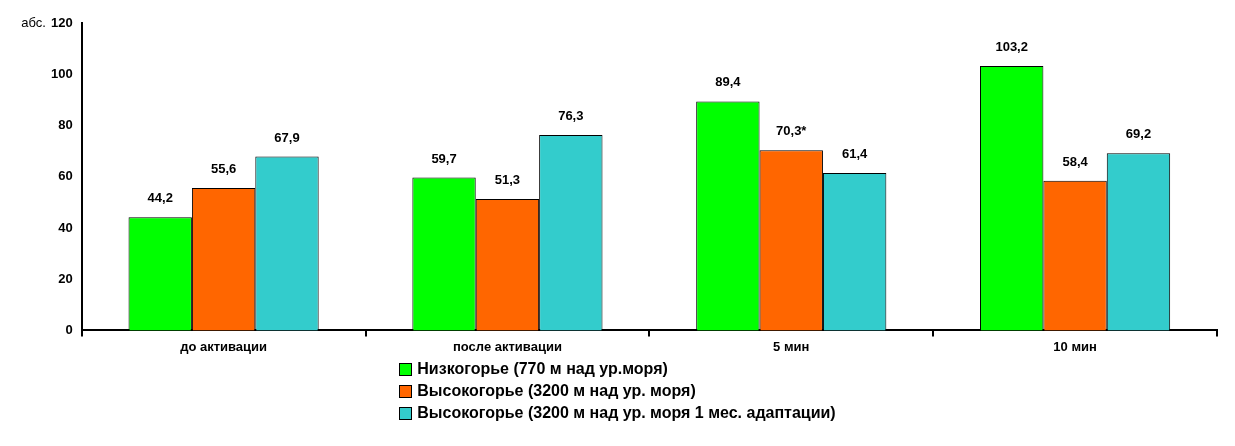  Describe the element at coordinates (556, 391) in the screenshot. I see `legend-label: Высокогорье (3200 м над ур. моря)` at that location.